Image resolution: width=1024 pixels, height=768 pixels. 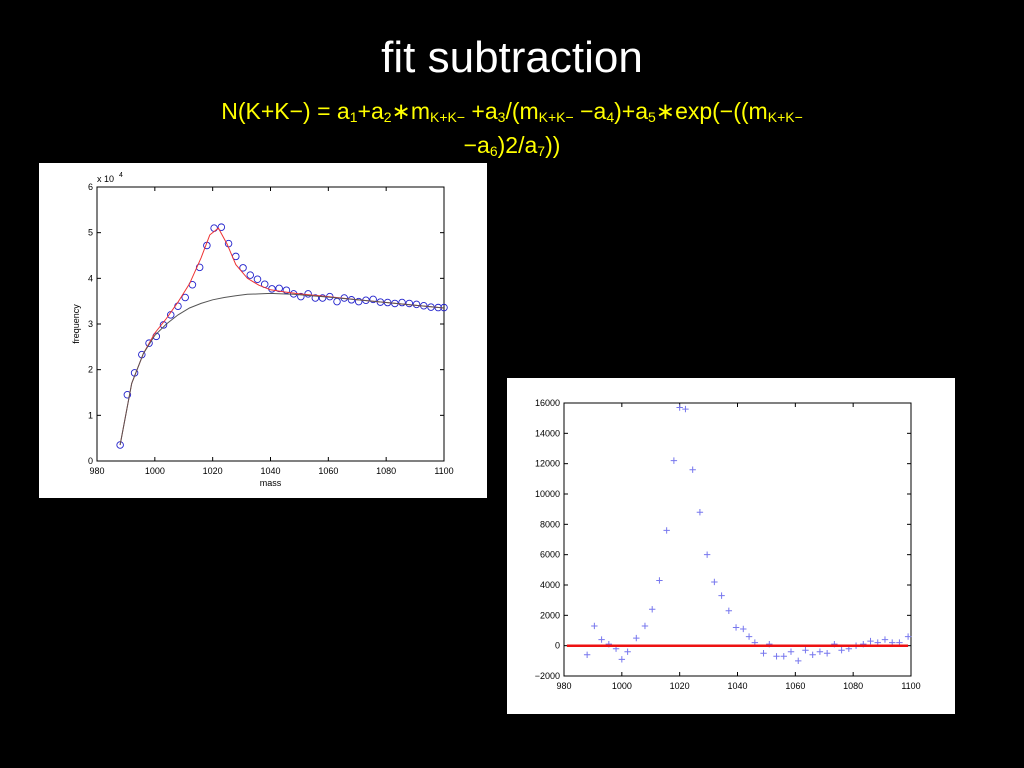 I want to click on formula-subscript: 1, so click(x=353, y=117).